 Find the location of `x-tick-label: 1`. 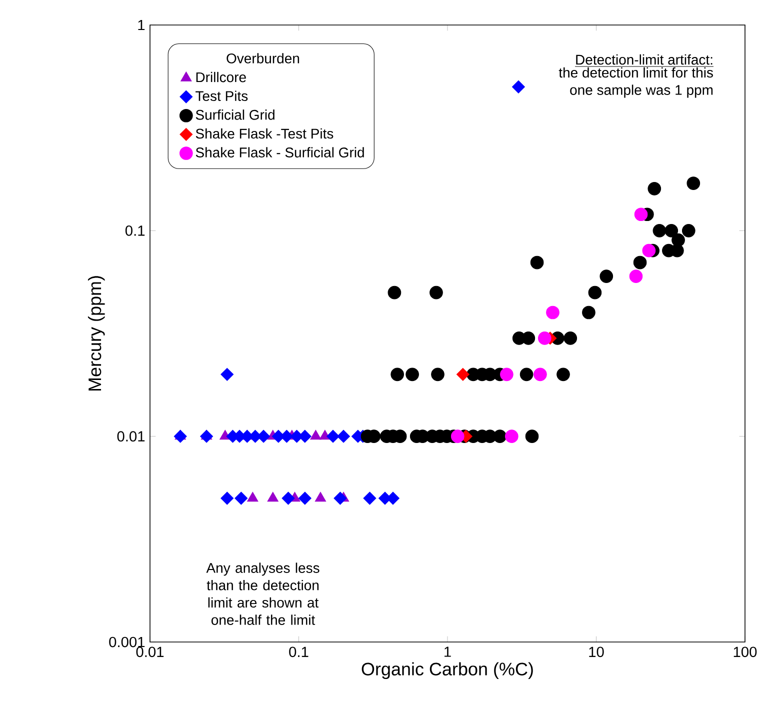

x-tick-label: 1 is located at coordinates (447, 651).